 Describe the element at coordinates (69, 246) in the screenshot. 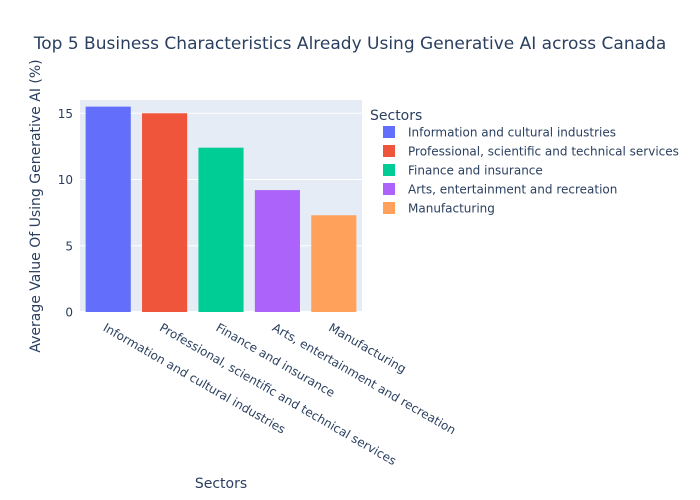

I see `y-tick-label: 5` at that location.